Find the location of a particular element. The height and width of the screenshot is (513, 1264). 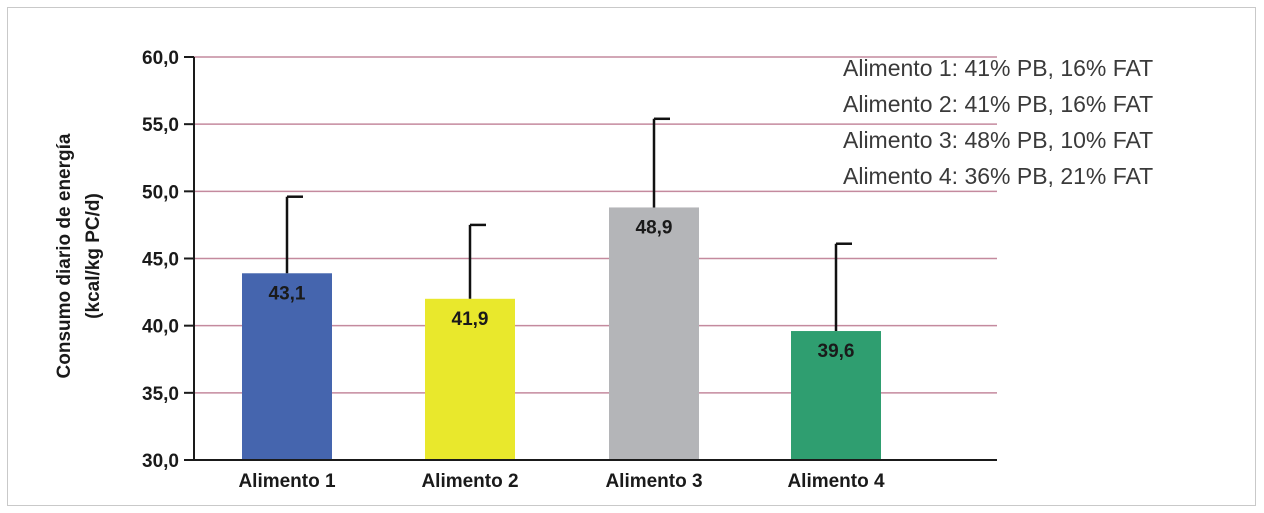

x-tick-label: Alimento 2 is located at coordinates (469, 481).